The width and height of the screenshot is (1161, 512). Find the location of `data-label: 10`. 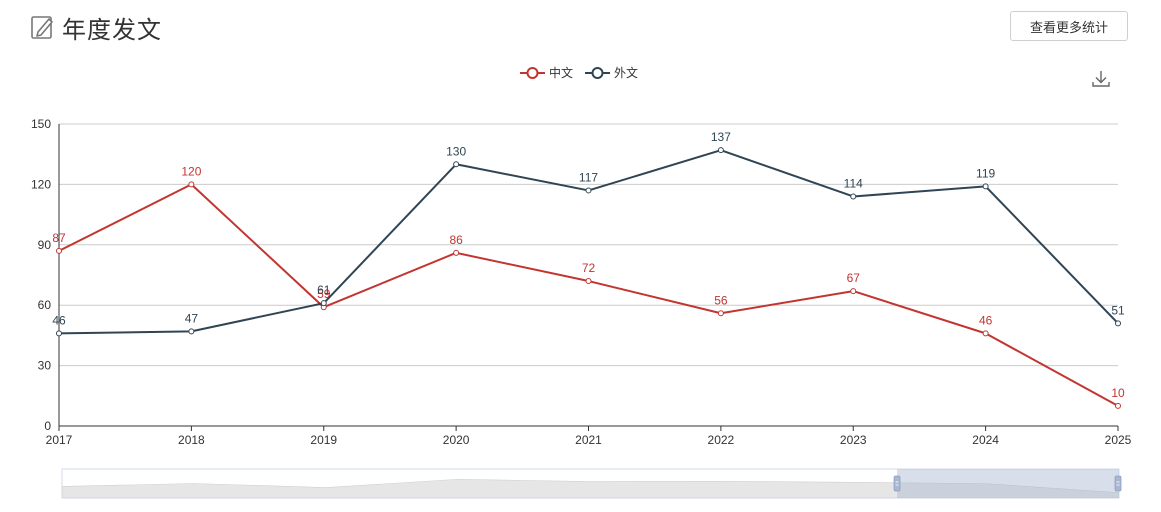

data-label: 10 is located at coordinates (1118, 393).